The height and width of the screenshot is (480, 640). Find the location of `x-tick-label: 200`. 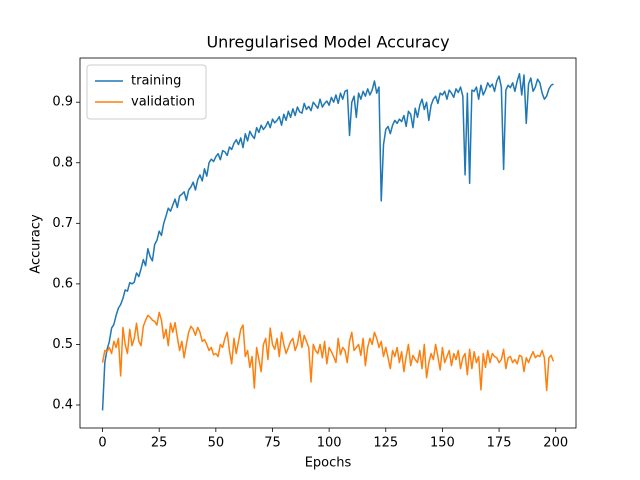

x-tick-label: 200 is located at coordinates (555, 443).